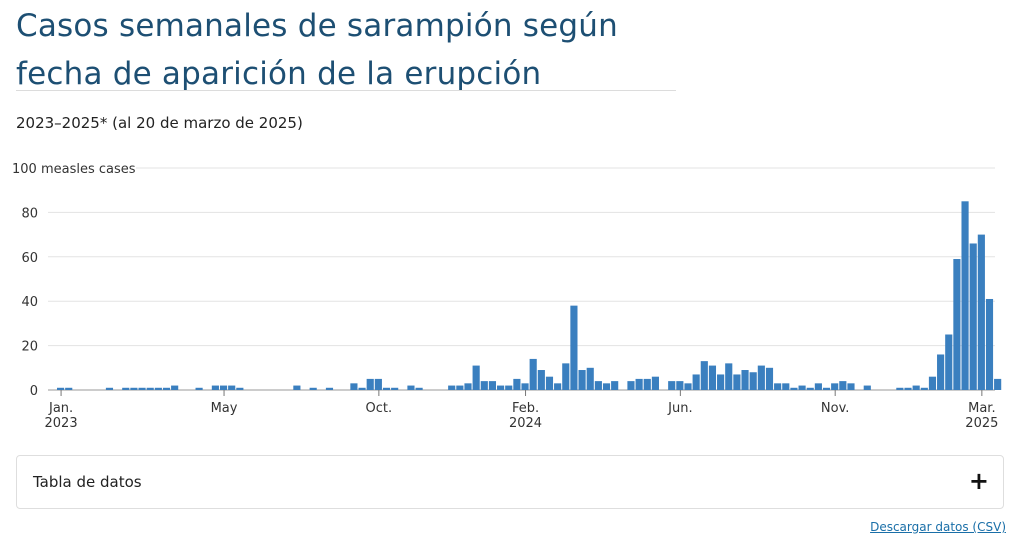 The width and height of the screenshot is (1024, 551). I want to click on x-tick-year-label: 2024, so click(525, 423).